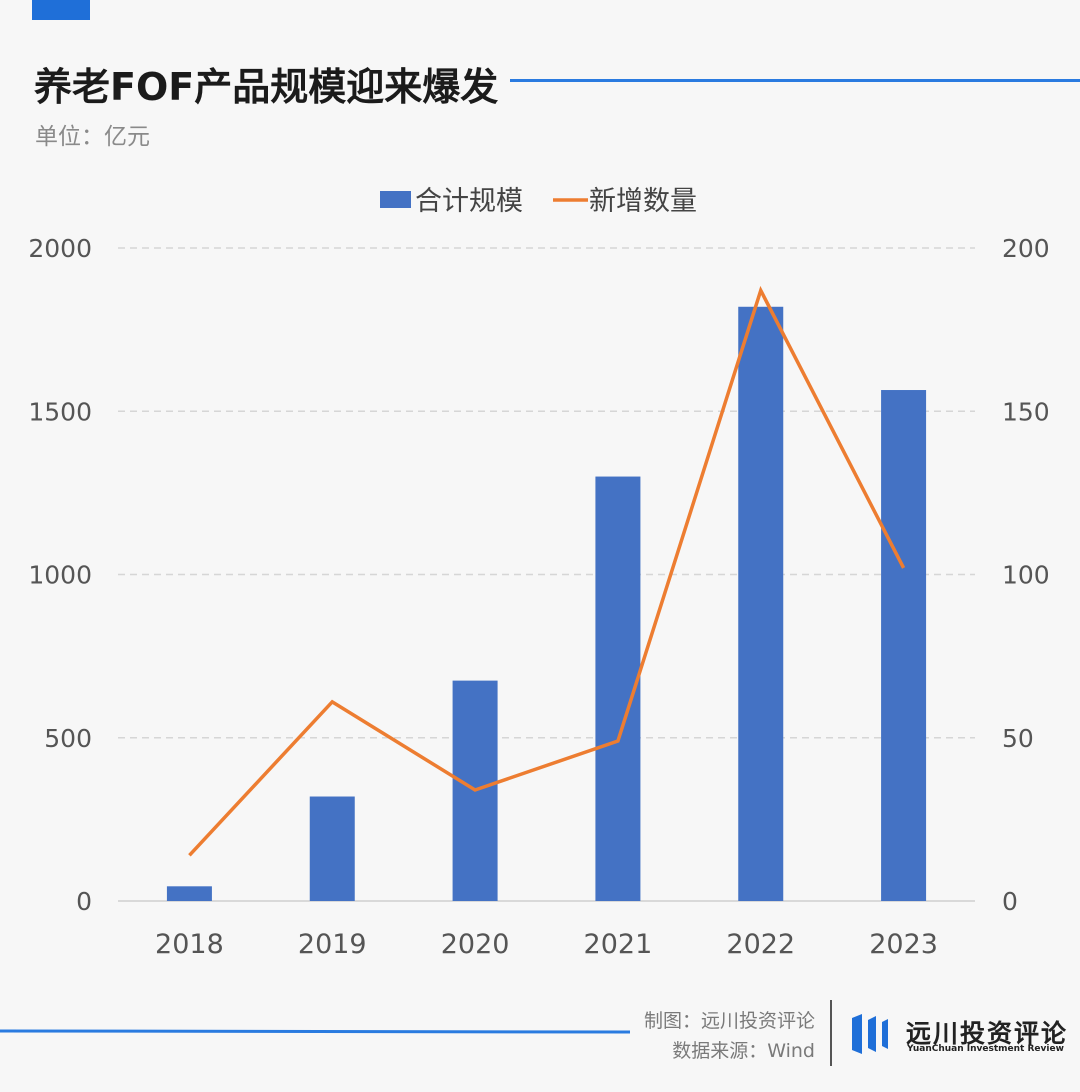 The image size is (1080, 1092). I want to click on unit-label: 单位：亿元, so click(92, 137).